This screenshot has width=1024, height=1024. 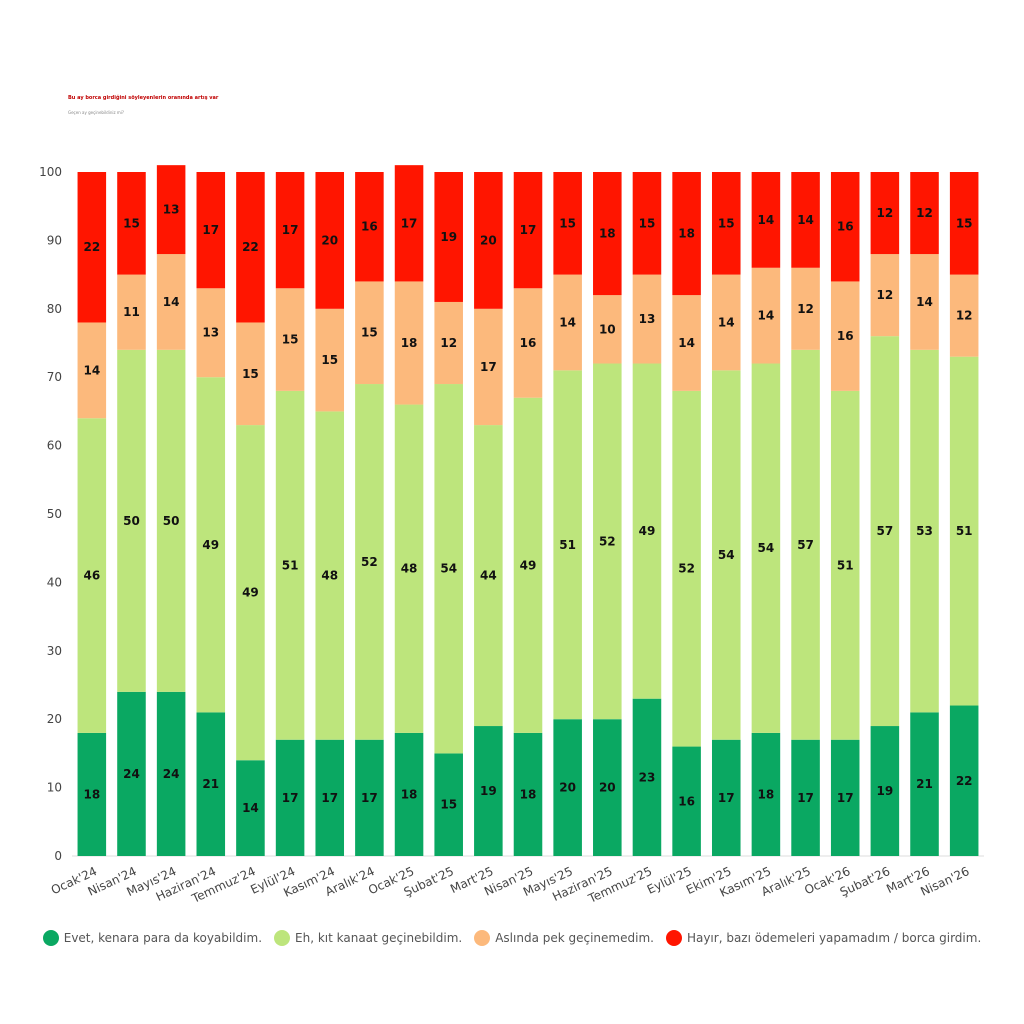 I want to click on data-label: 24, so click(x=131, y=774).